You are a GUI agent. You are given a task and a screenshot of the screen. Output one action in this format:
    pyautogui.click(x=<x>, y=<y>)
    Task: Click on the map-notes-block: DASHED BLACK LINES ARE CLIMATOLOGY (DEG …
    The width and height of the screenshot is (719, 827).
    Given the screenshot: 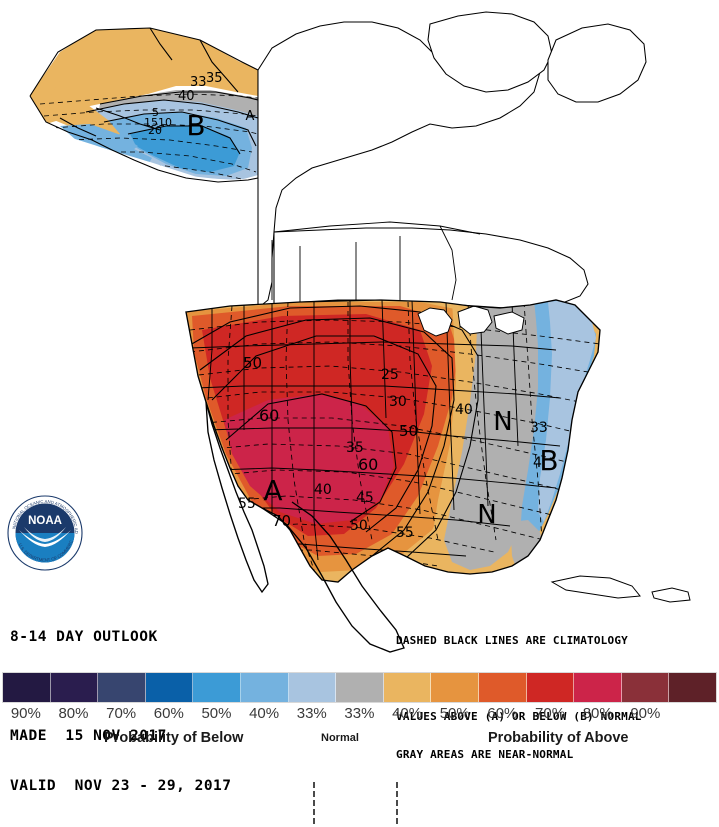 What is the action you would take?
    pyautogui.click(x=519, y=698)
    